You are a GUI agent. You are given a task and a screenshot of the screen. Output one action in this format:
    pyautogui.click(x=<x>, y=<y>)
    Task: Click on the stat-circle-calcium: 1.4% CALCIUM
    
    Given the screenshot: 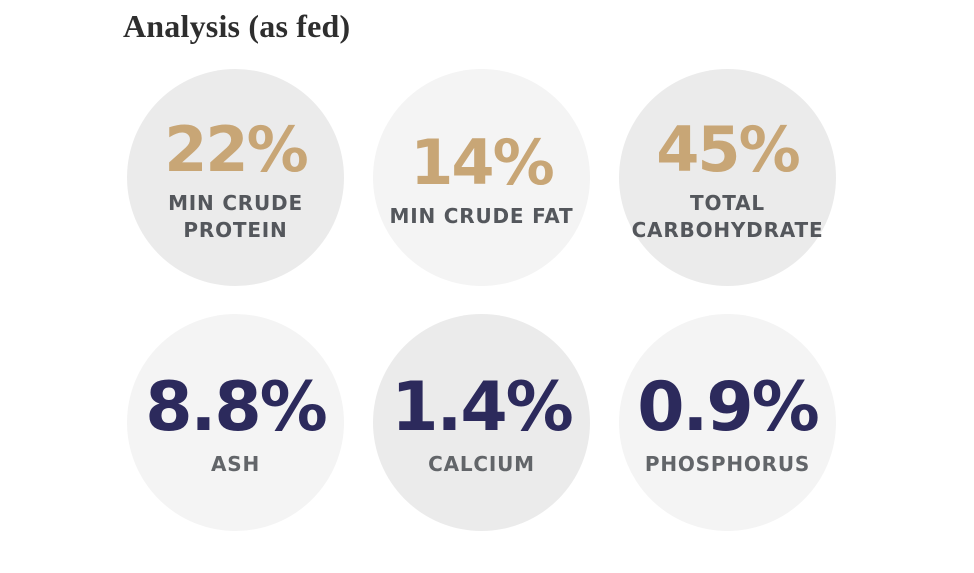 What is the action you would take?
    pyautogui.click(x=481, y=422)
    